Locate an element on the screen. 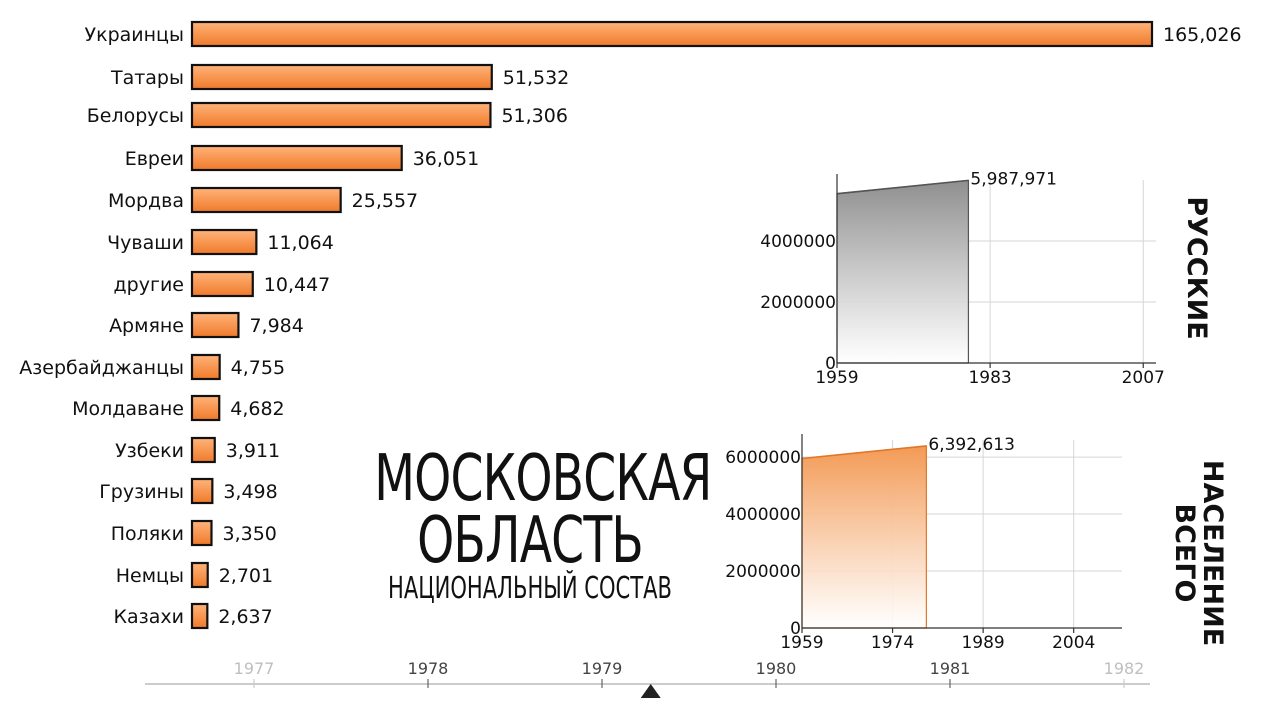  bar-label: Украинцы is located at coordinates (134, 35).